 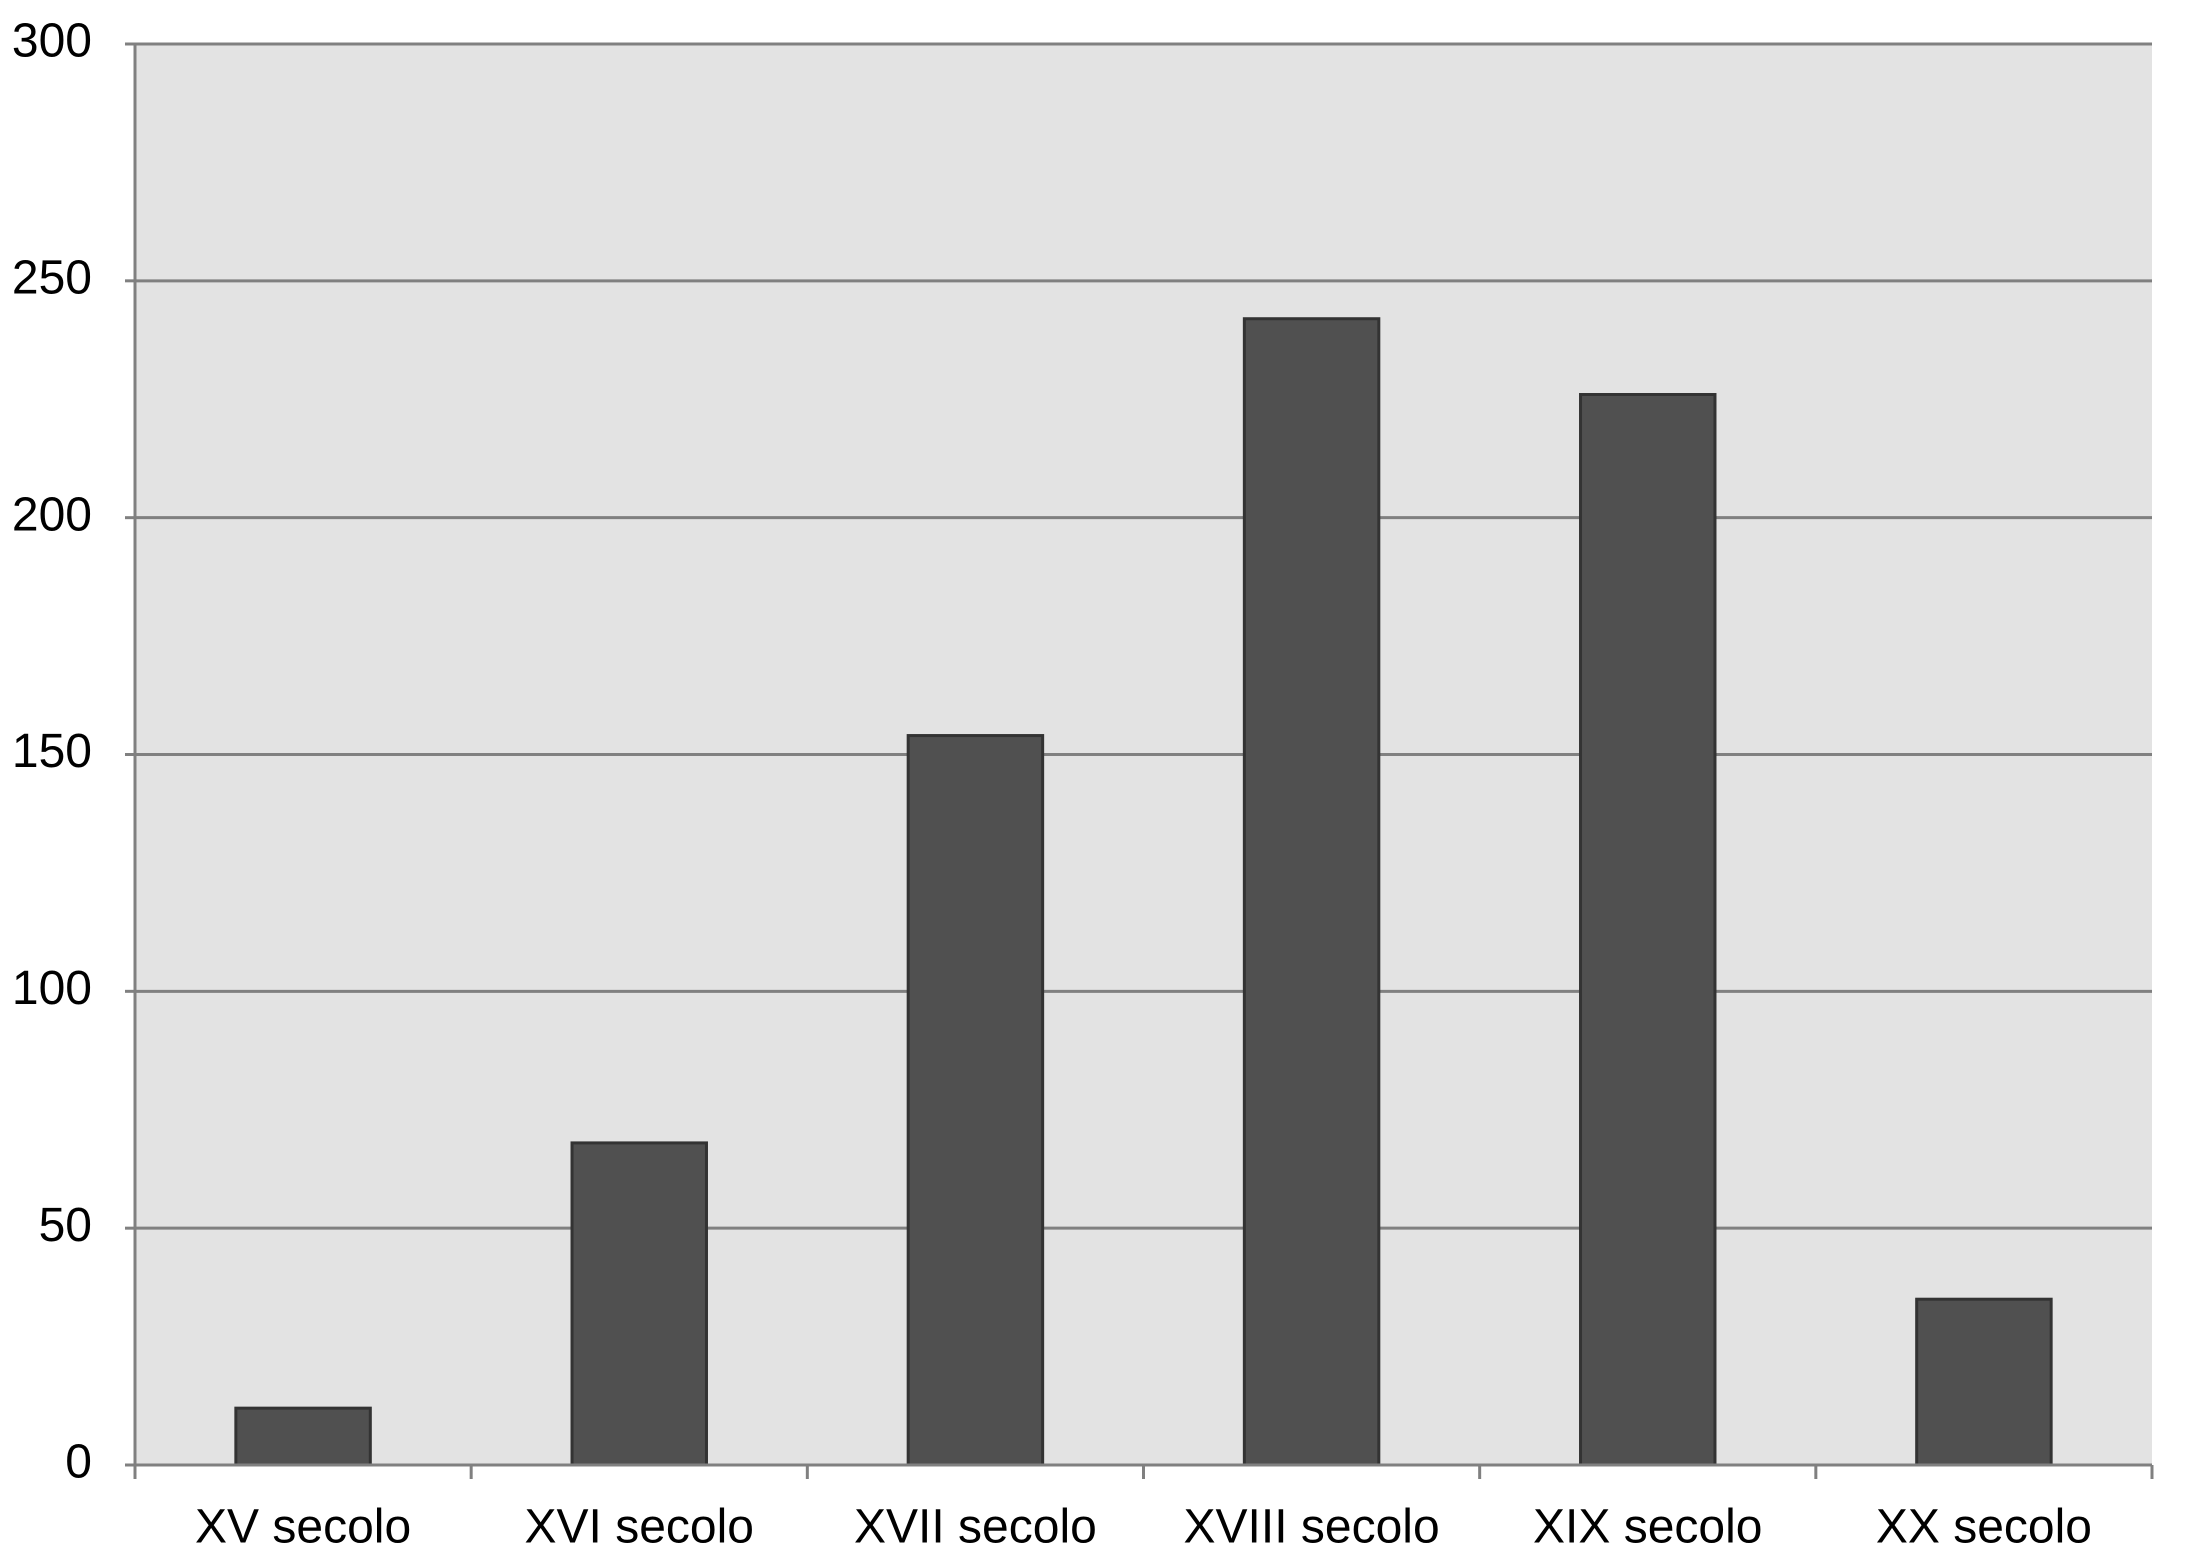 What do you see at coordinates (52, 514) in the screenshot?
I see `y-tick-label: 200` at bounding box center [52, 514].